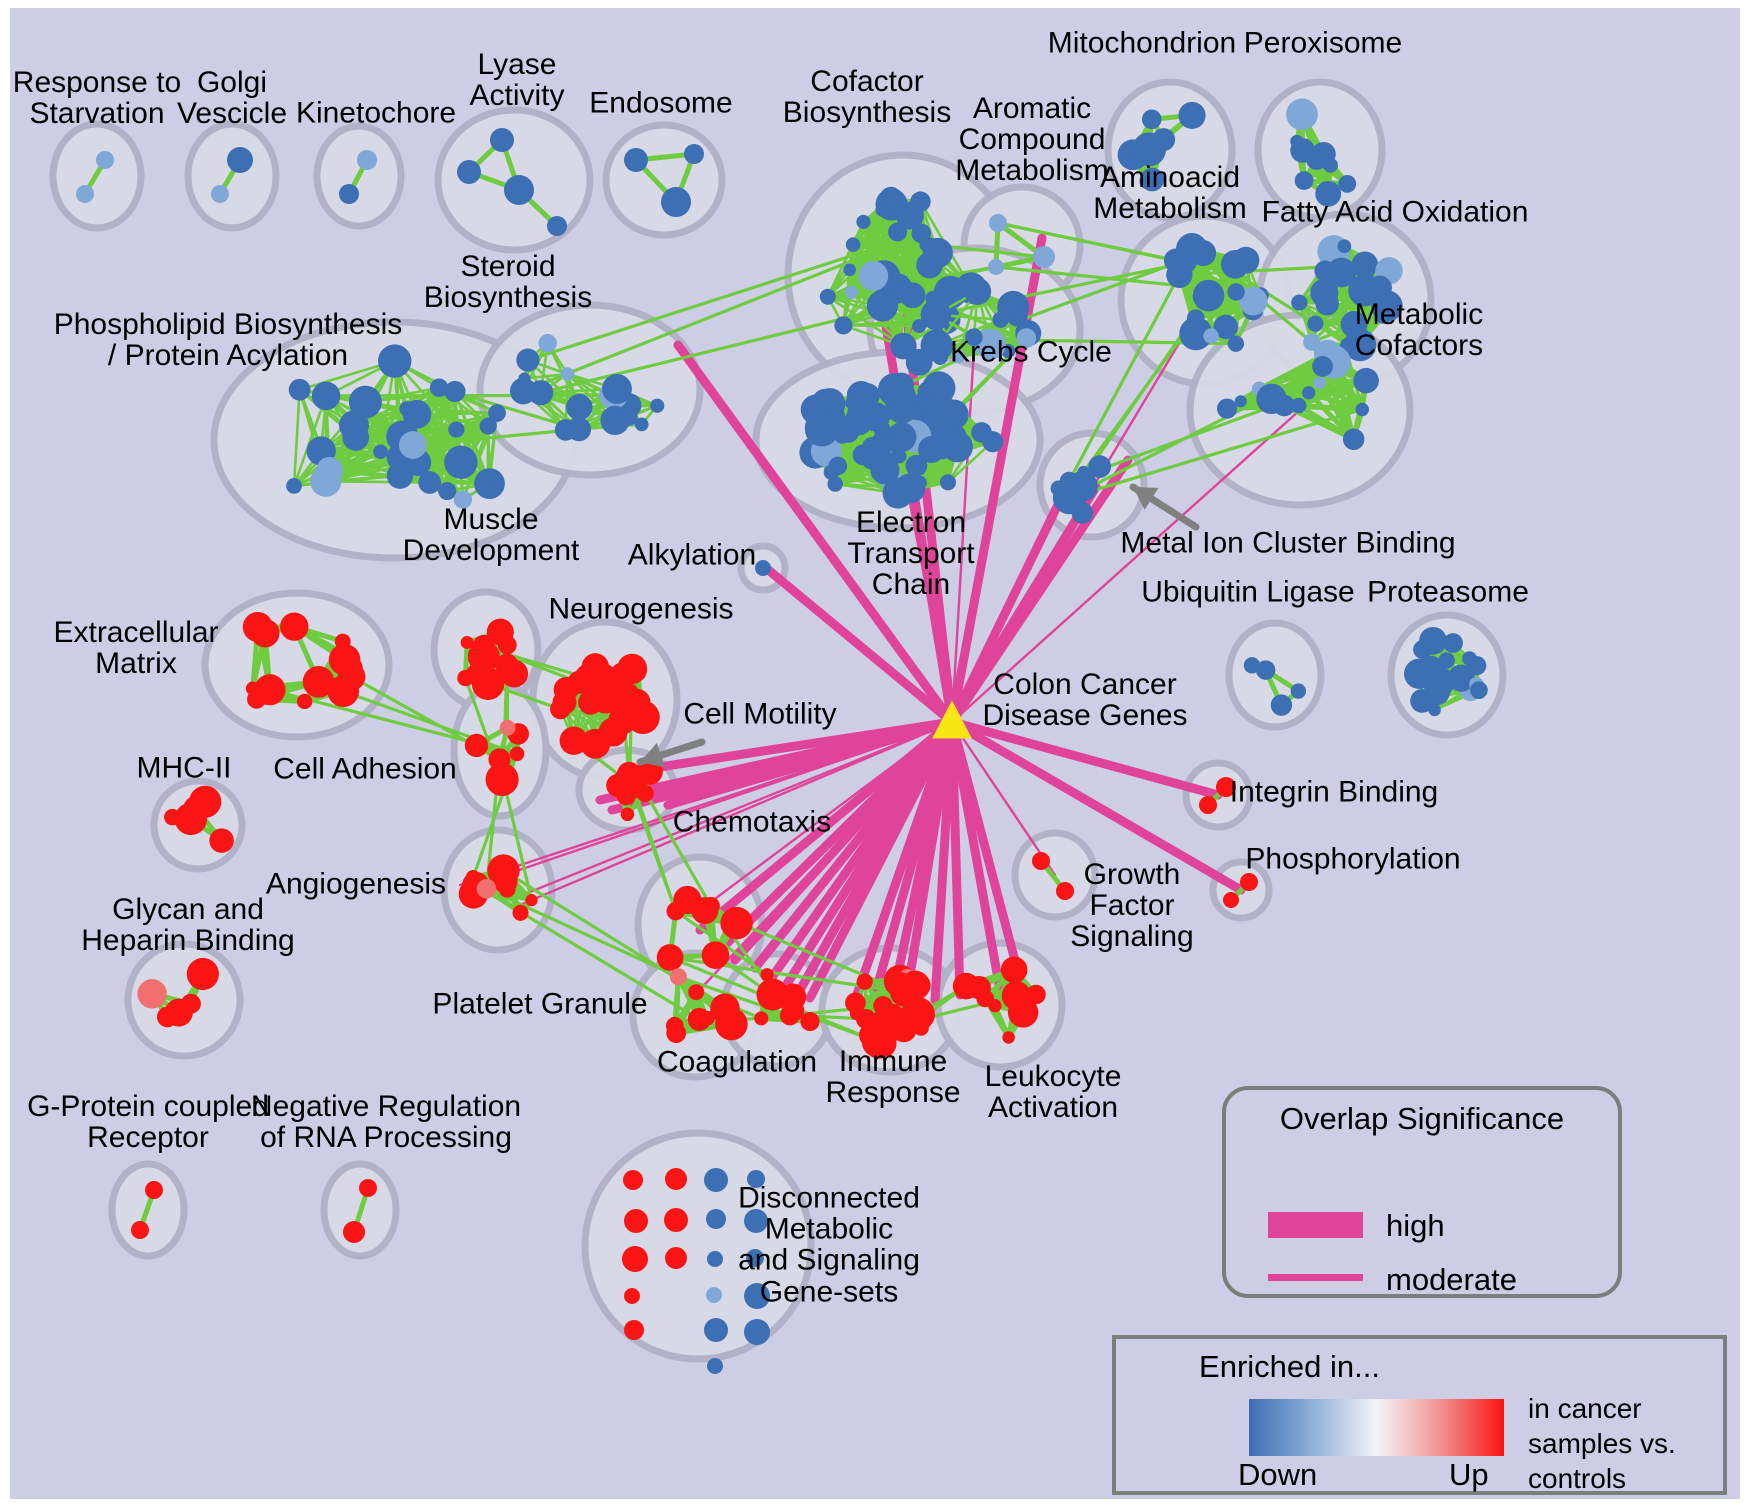 This screenshot has width=1750, height=1507. Describe the element at coordinates (1376, 1427) in the screenshot. I see `legend-color-gradient-bar` at that location.